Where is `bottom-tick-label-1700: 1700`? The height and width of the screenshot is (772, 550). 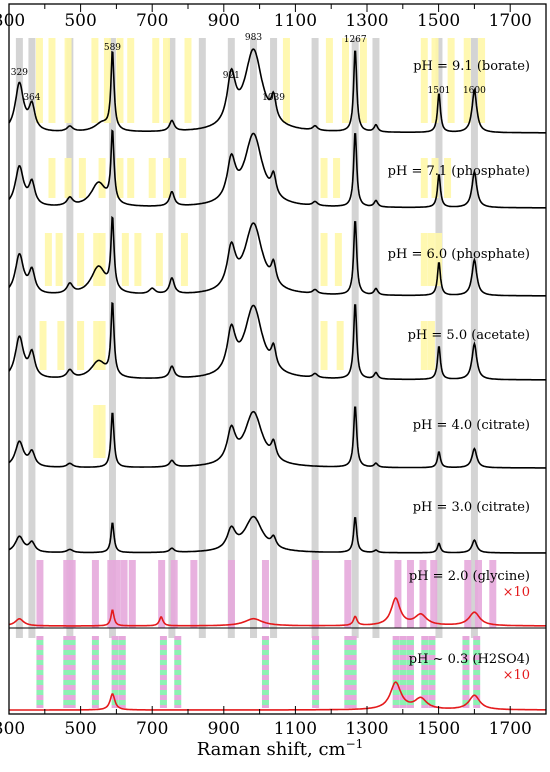 bottom-tick-label-1700: 1700 is located at coordinates (510, 729).